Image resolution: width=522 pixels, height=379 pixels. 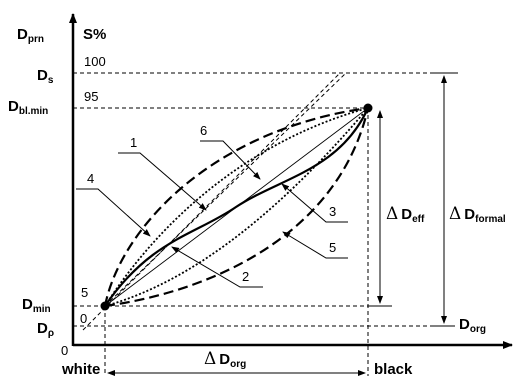 I want to click on ds-label: Ds, so click(x=45, y=76).